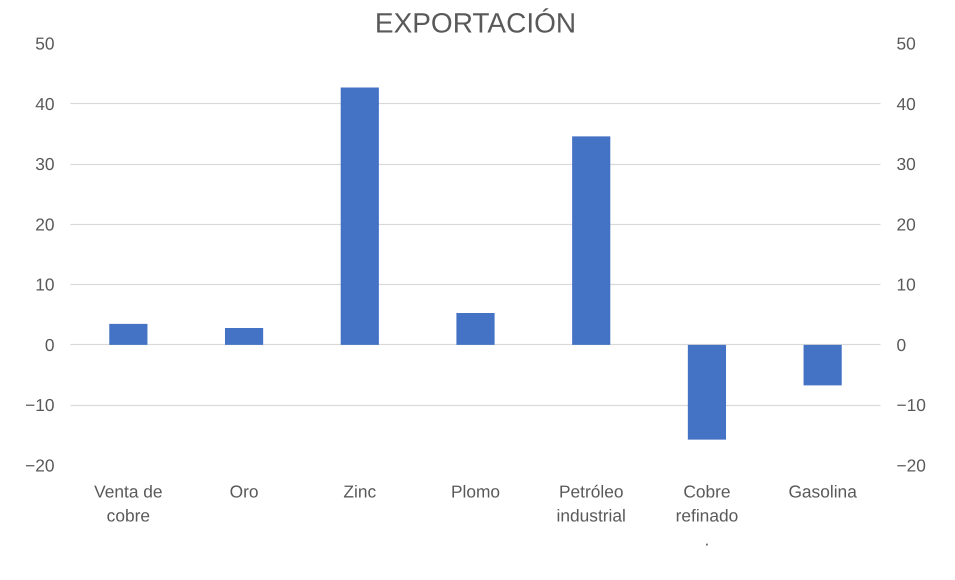 This screenshot has height=580, width=955. I want to click on y-tick-label: 30, so click(45, 164).